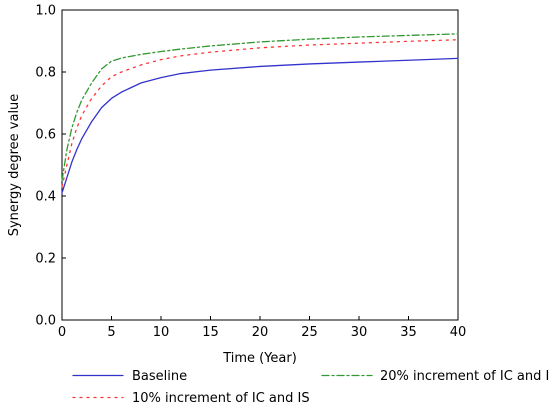 The height and width of the screenshot is (409, 550). Describe the element at coordinates (45, 259) in the screenshot. I see `y-tick-label: 0.2` at that location.